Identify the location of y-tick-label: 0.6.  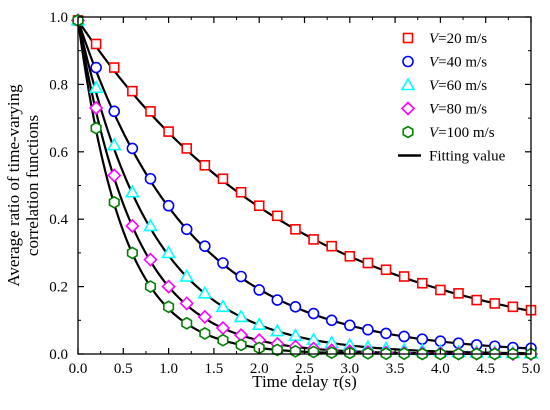
(58, 153).